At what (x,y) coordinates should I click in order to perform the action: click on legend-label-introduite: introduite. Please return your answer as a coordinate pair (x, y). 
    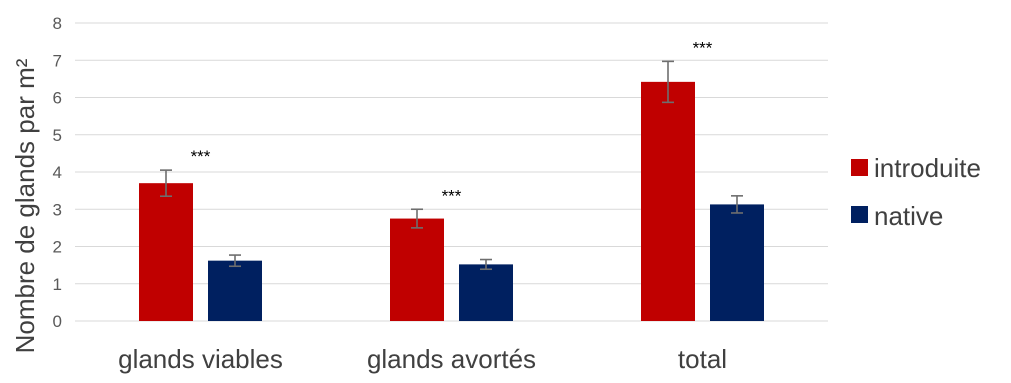
    Looking at the image, I should click on (927, 168).